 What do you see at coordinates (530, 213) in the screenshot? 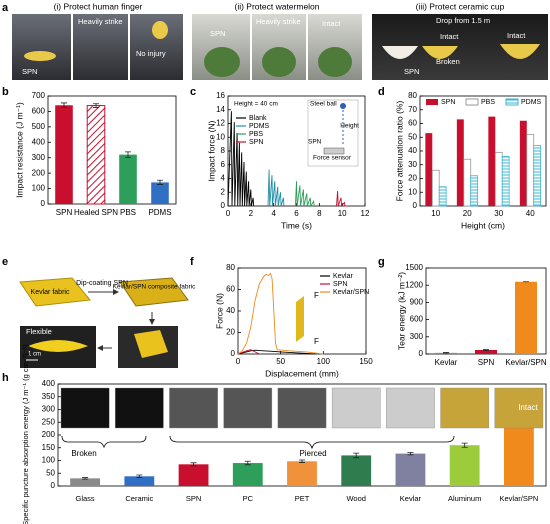
I see `x-tick-label: 40` at bounding box center [530, 213].